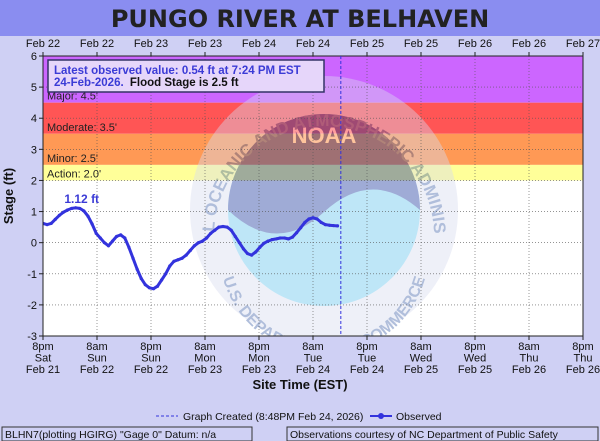 The image size is (600, 441). I want to click on flood-band-label: Moderate: 3.5', so click(82, 128).